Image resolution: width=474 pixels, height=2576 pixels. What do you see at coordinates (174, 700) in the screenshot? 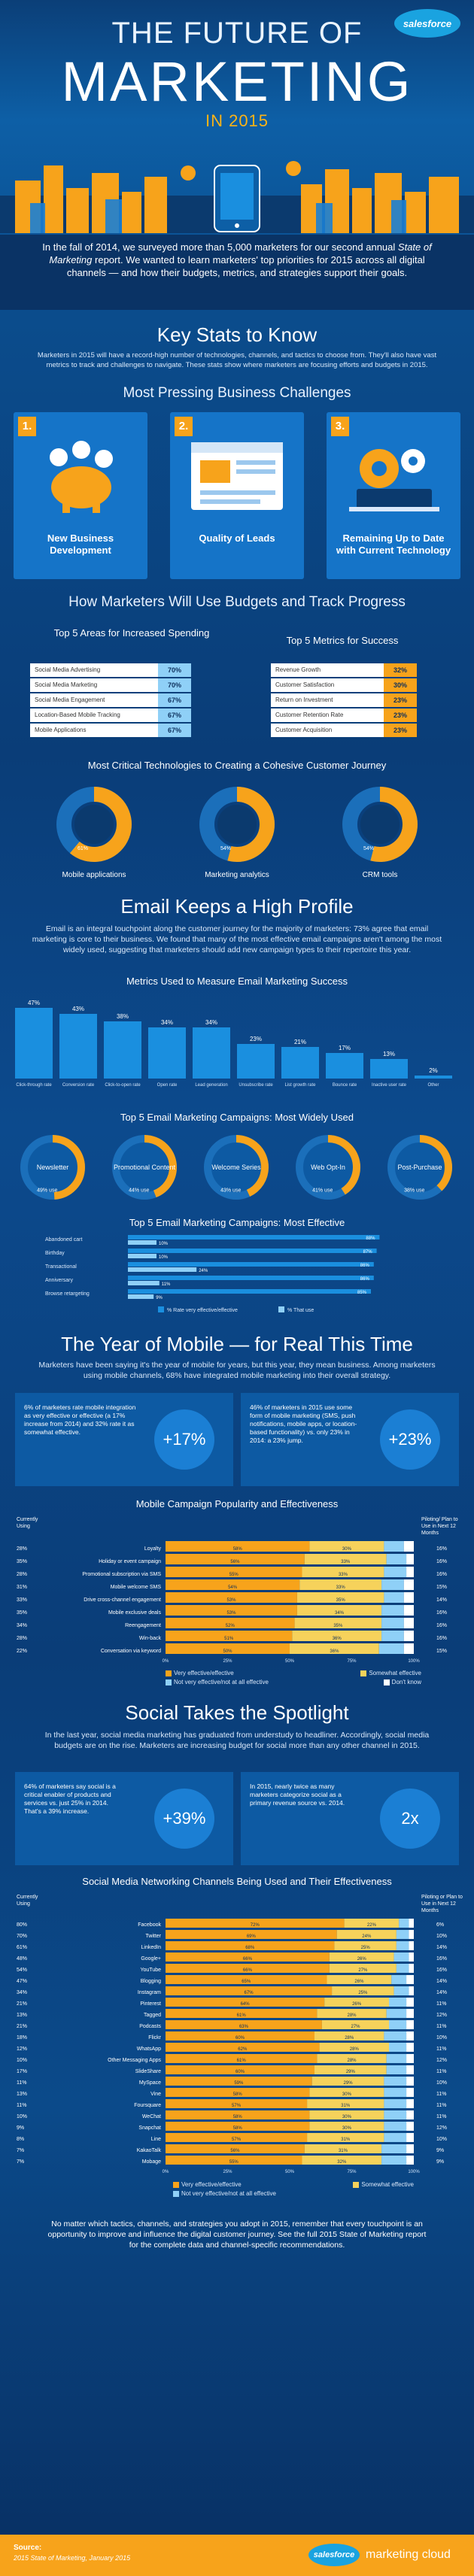
I see `table-row-value: 67%` at bounding box center [174, 700].